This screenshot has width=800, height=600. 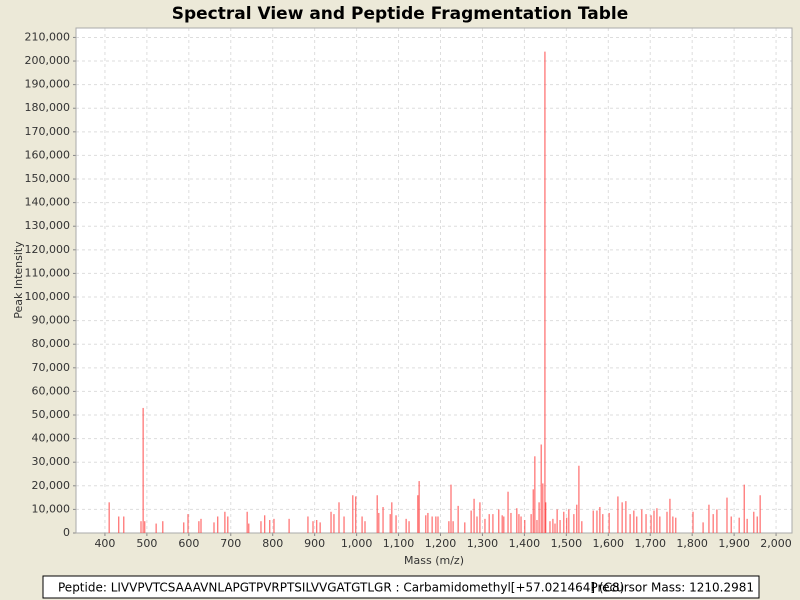 What do you see at coordinates (146, 543) in the screenshot?
I see `x-tick-label: 500` at bounding box center [146, 543].